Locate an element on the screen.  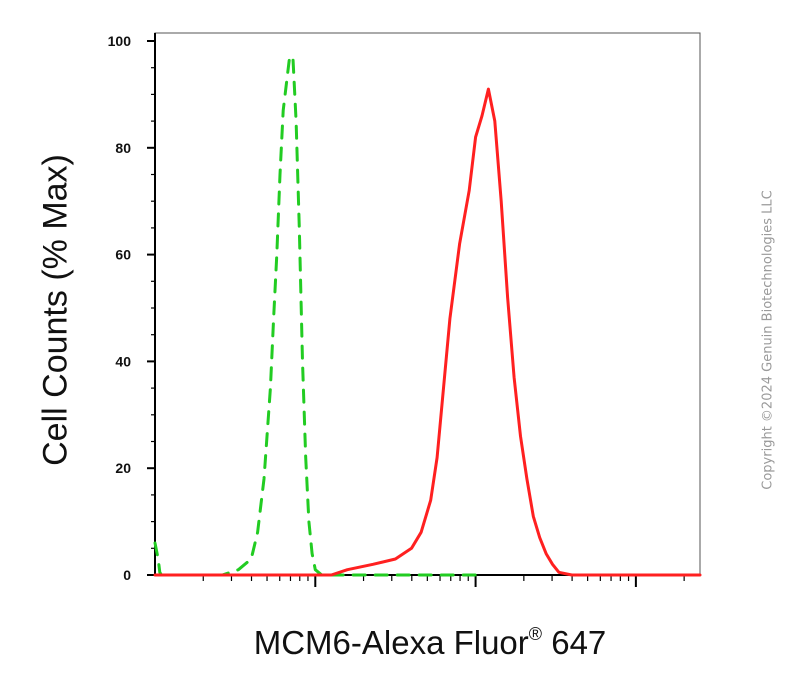
y-tick-label: 20 is located at coordinates (123, 468).